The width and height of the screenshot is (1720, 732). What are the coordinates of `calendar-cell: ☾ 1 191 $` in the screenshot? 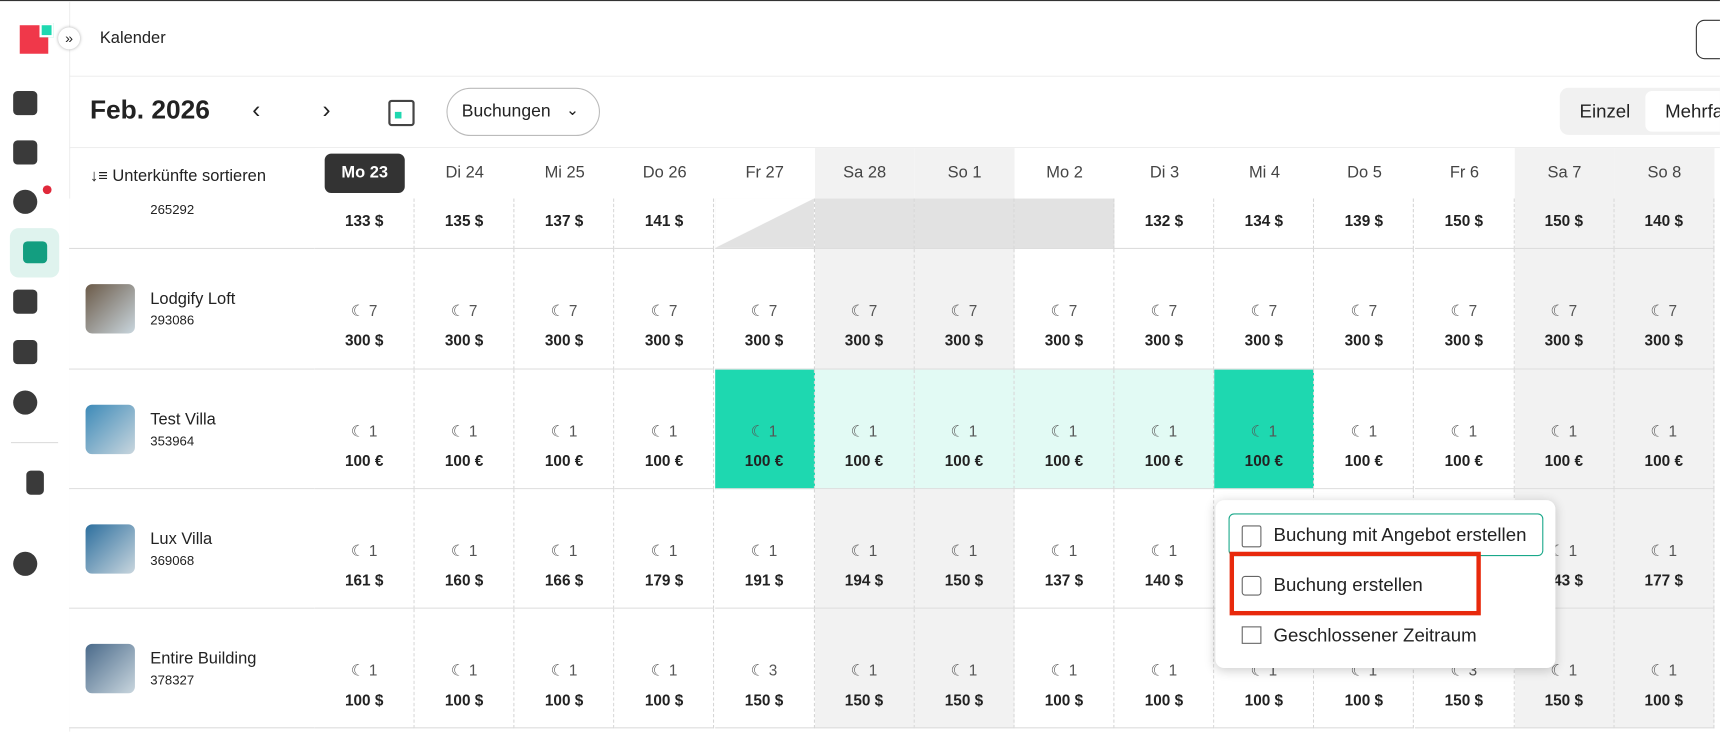 It's located at (764, 549).